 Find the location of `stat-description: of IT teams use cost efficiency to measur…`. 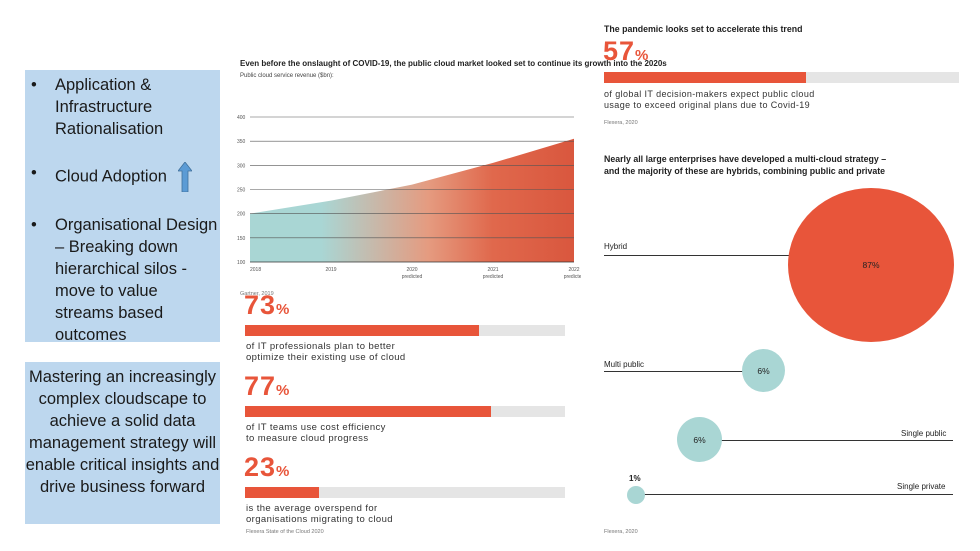

stat-description: of IT teams use cost efficiency to measur… is located at coordinates (316, 433).